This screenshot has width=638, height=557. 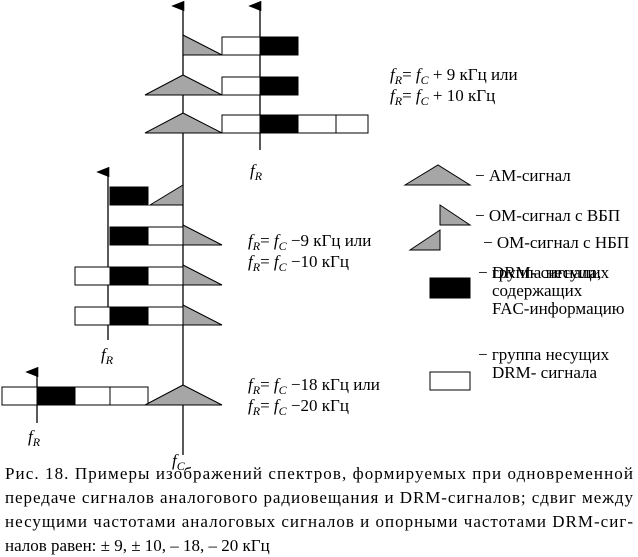 I want to click on formula: fR= fC −20 кГц, so click(x=298, y=407).